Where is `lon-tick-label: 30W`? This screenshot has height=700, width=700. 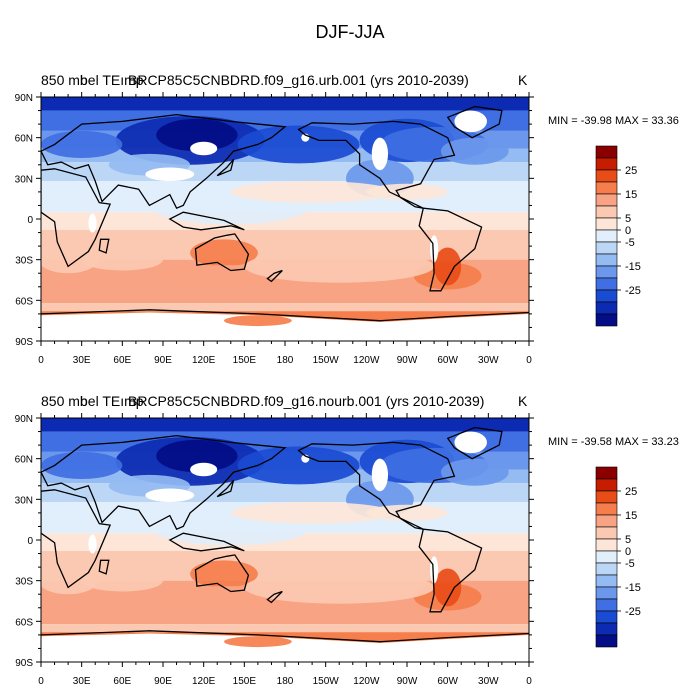
lon-tick-label: 30W is located at coordinates (488, 360).